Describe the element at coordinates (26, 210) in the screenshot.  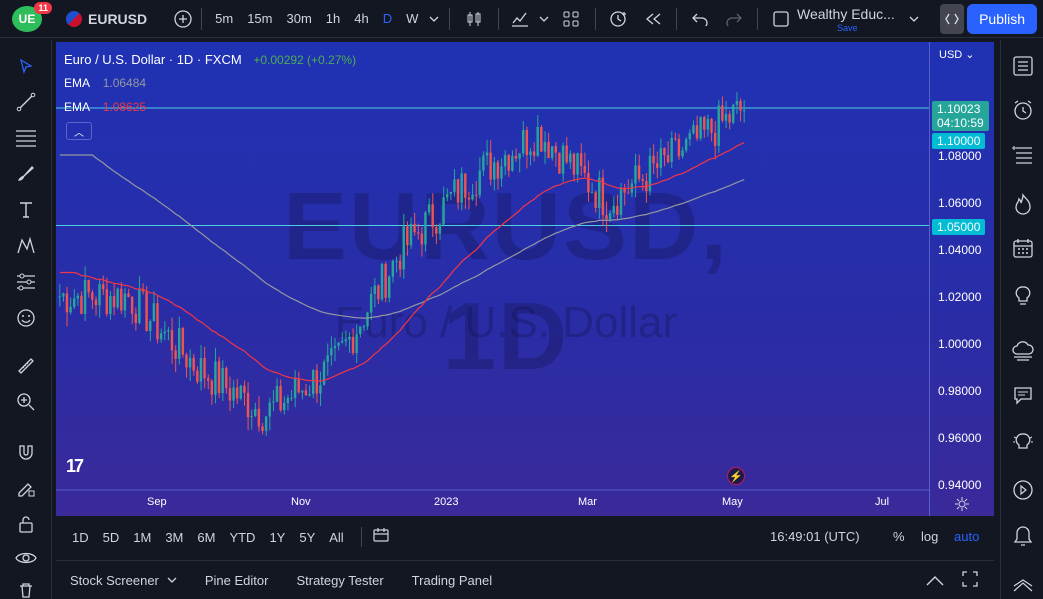
I see `text-tool-icon` at that location.